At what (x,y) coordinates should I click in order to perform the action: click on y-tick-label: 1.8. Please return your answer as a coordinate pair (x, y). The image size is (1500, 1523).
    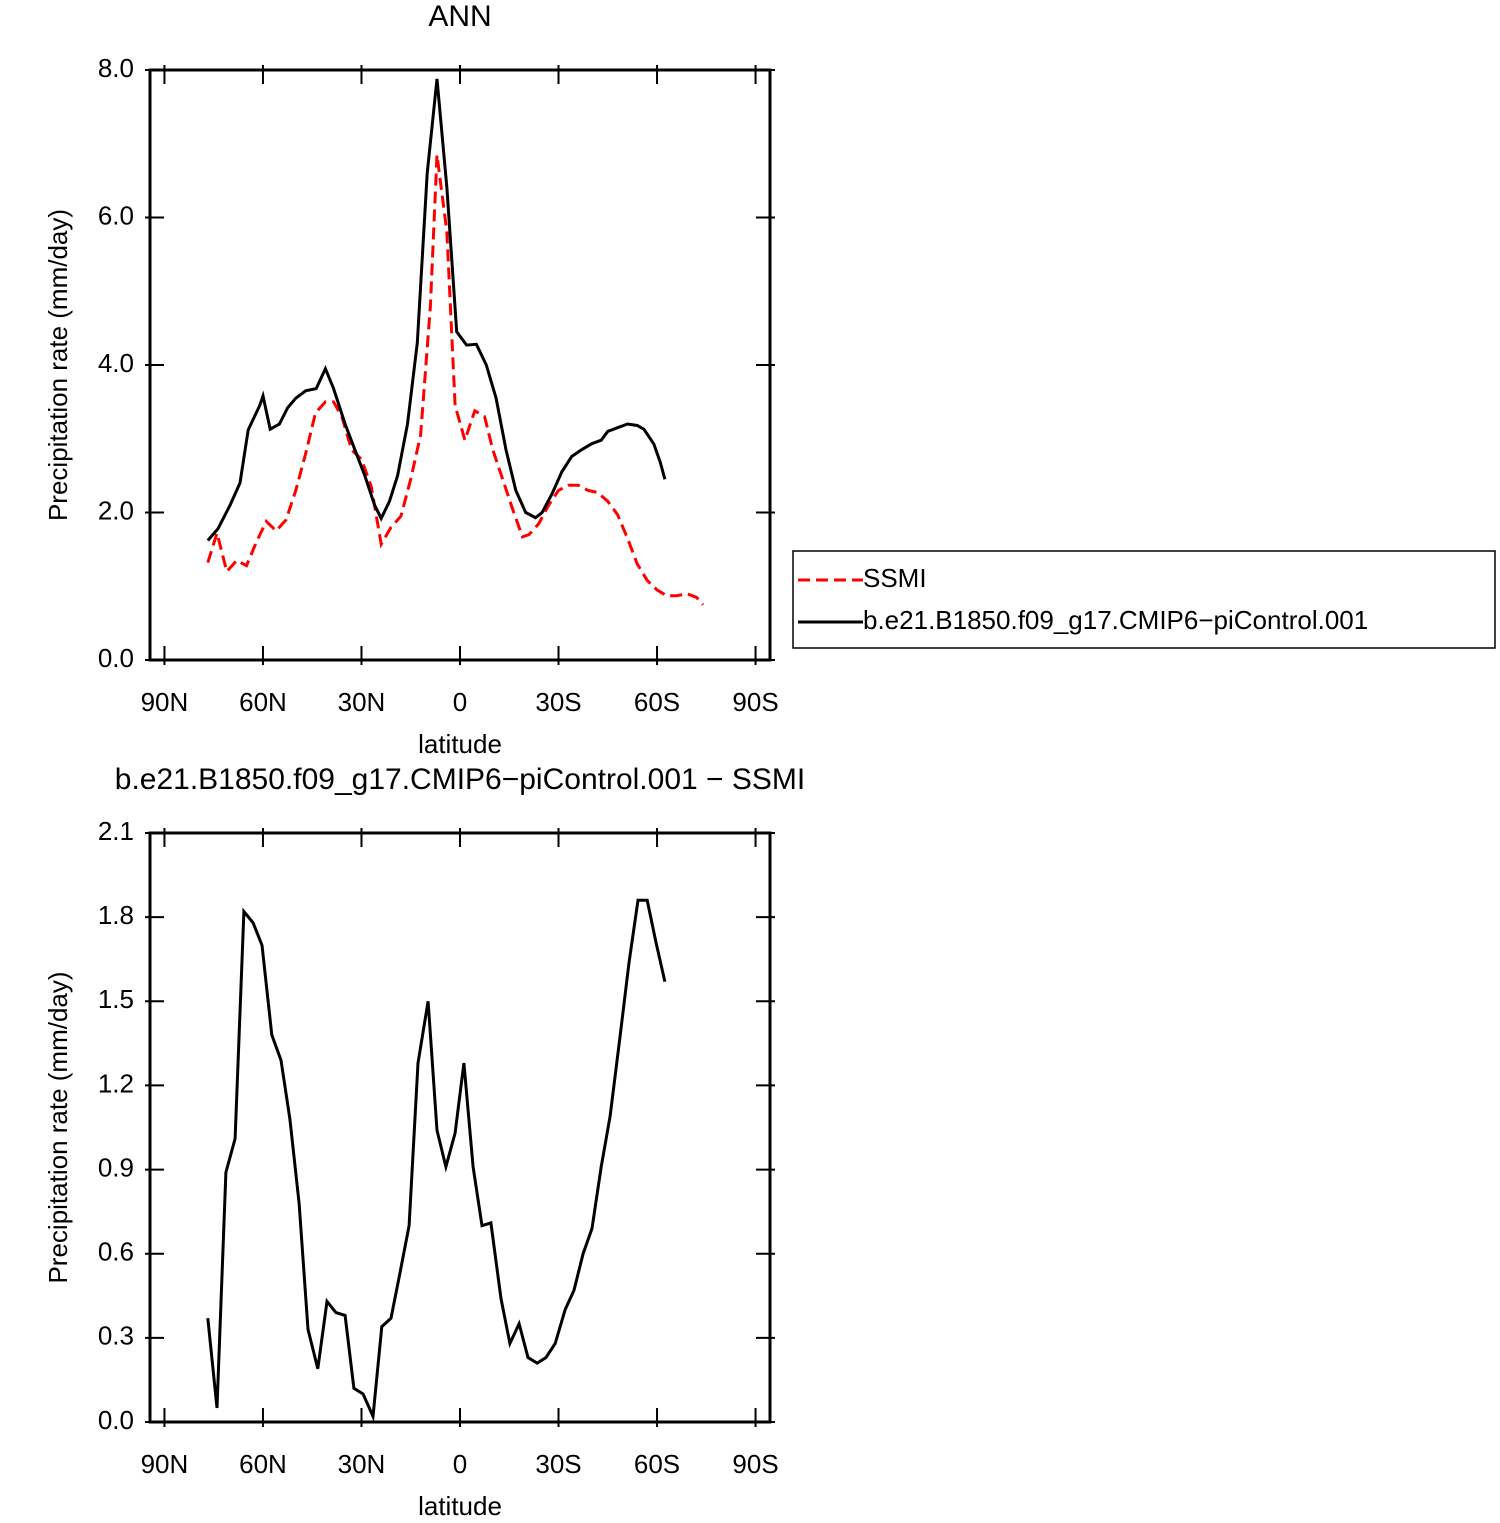
    Looking at the image, I should click on (116, 915).